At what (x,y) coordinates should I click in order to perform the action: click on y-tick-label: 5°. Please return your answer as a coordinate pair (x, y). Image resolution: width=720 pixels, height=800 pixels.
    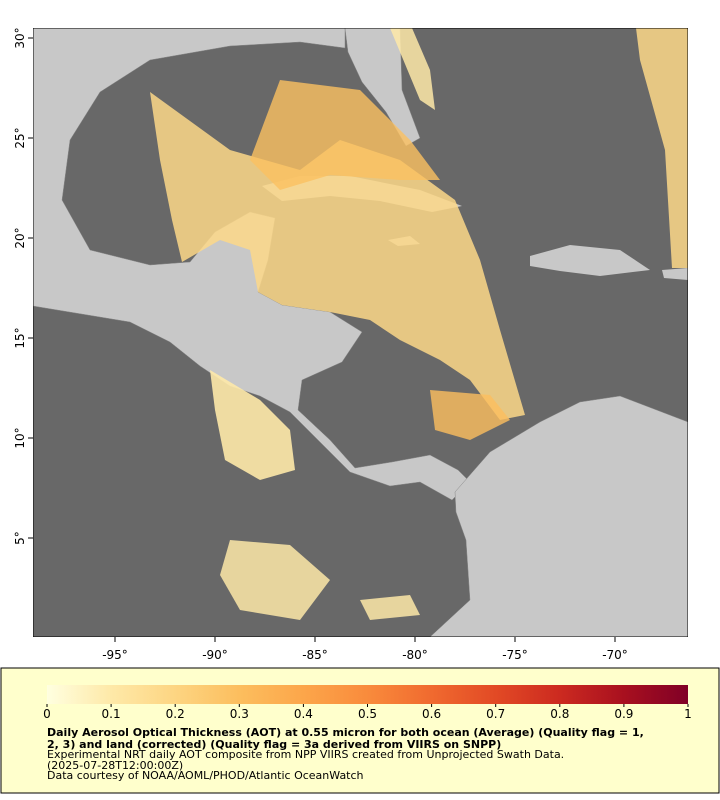
    Looking at the image, I should click on (20, 538).